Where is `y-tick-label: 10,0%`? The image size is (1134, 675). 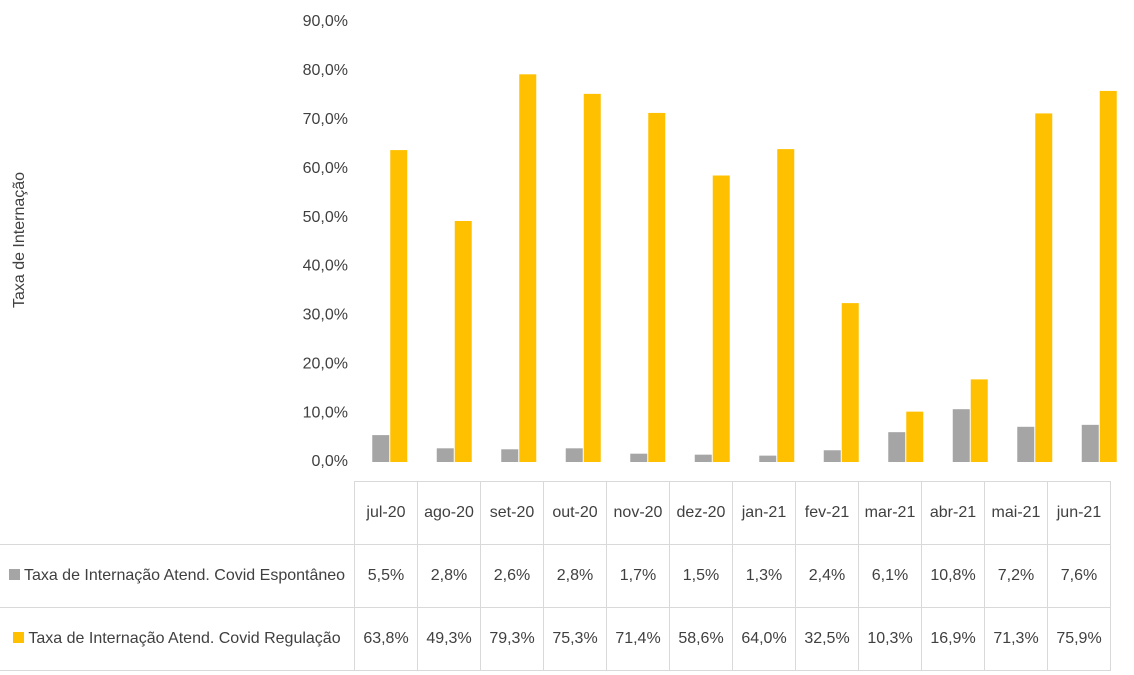 y-tick-label: 10,0% is located at coordinates (325, 412).